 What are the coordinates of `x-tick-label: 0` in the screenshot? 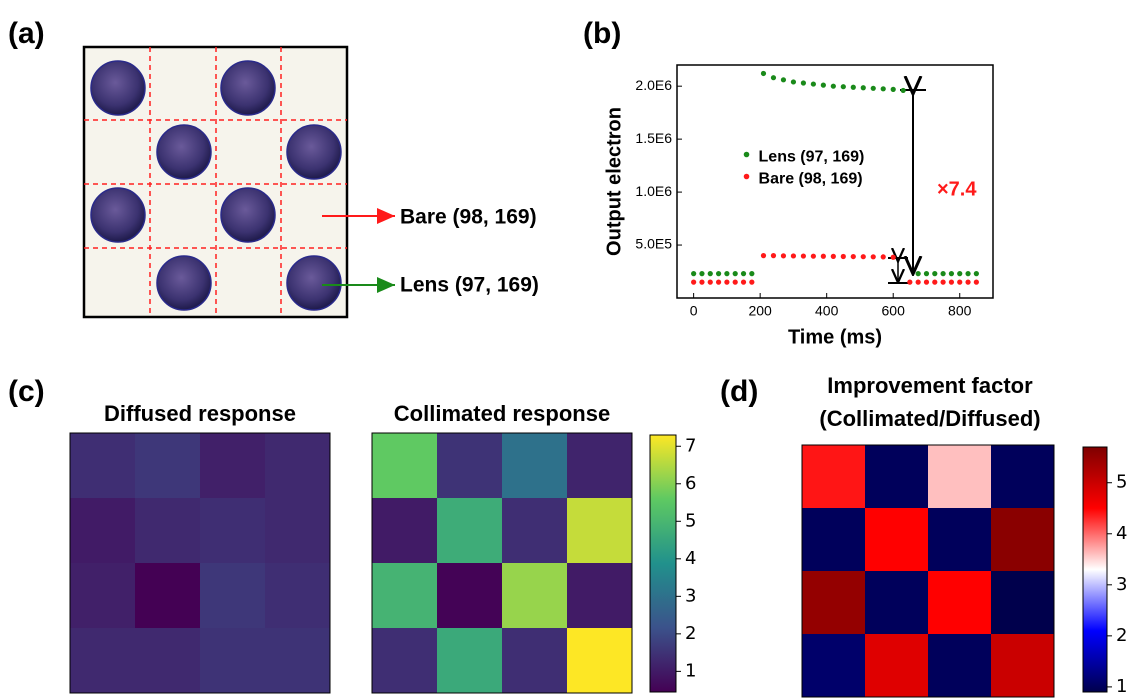 It's located at (694, 311).